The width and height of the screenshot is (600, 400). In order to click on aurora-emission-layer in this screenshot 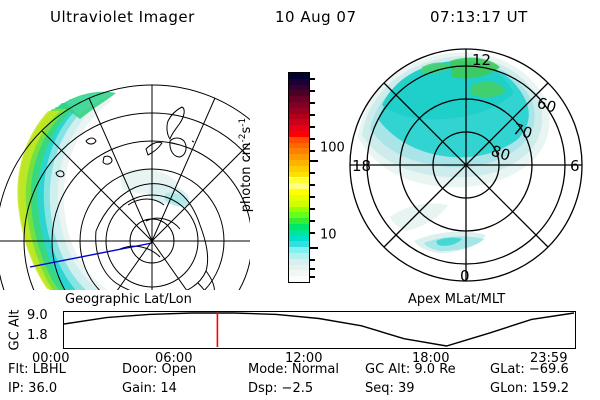, I will do `click(103, 190)`.